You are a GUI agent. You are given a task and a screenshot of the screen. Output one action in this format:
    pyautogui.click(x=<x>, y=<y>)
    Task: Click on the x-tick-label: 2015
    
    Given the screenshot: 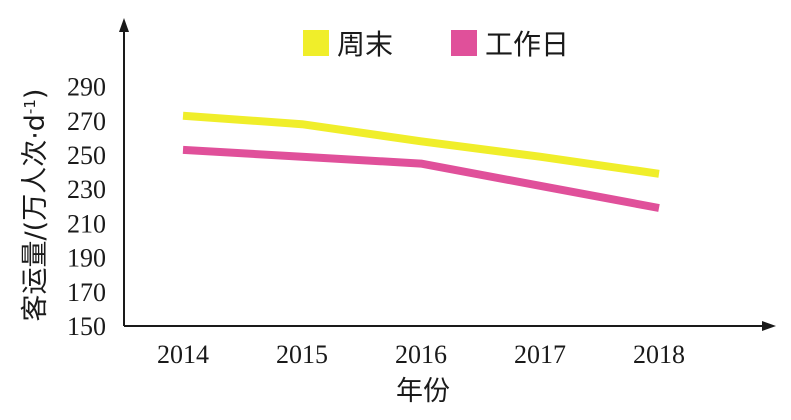 What is the action you would take?
    pyautogui.click(x=302, y=354)
    